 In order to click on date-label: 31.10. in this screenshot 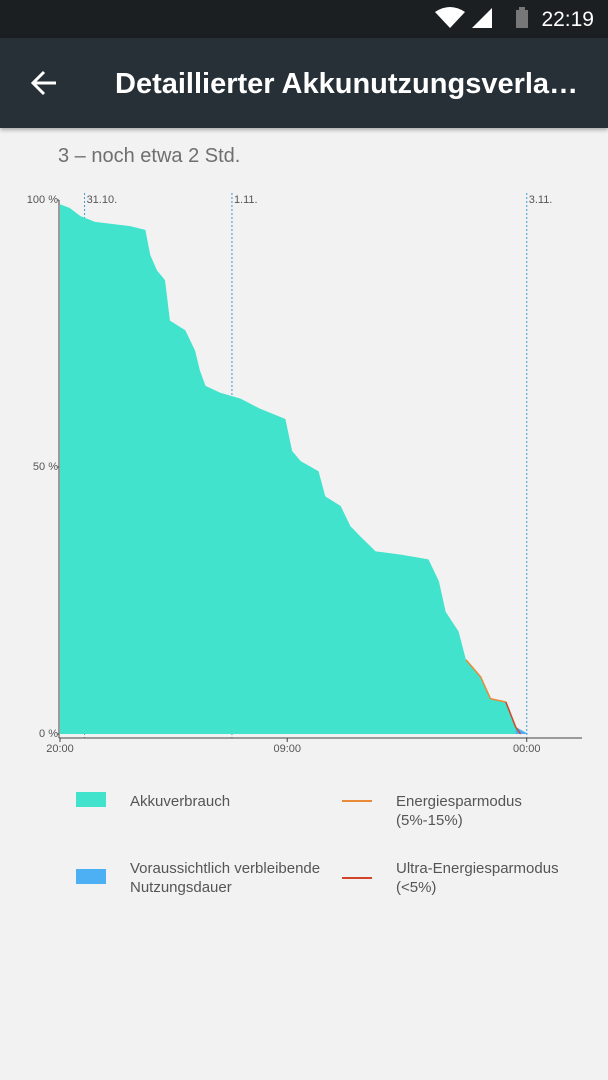, I will do `click(102, 200)`.